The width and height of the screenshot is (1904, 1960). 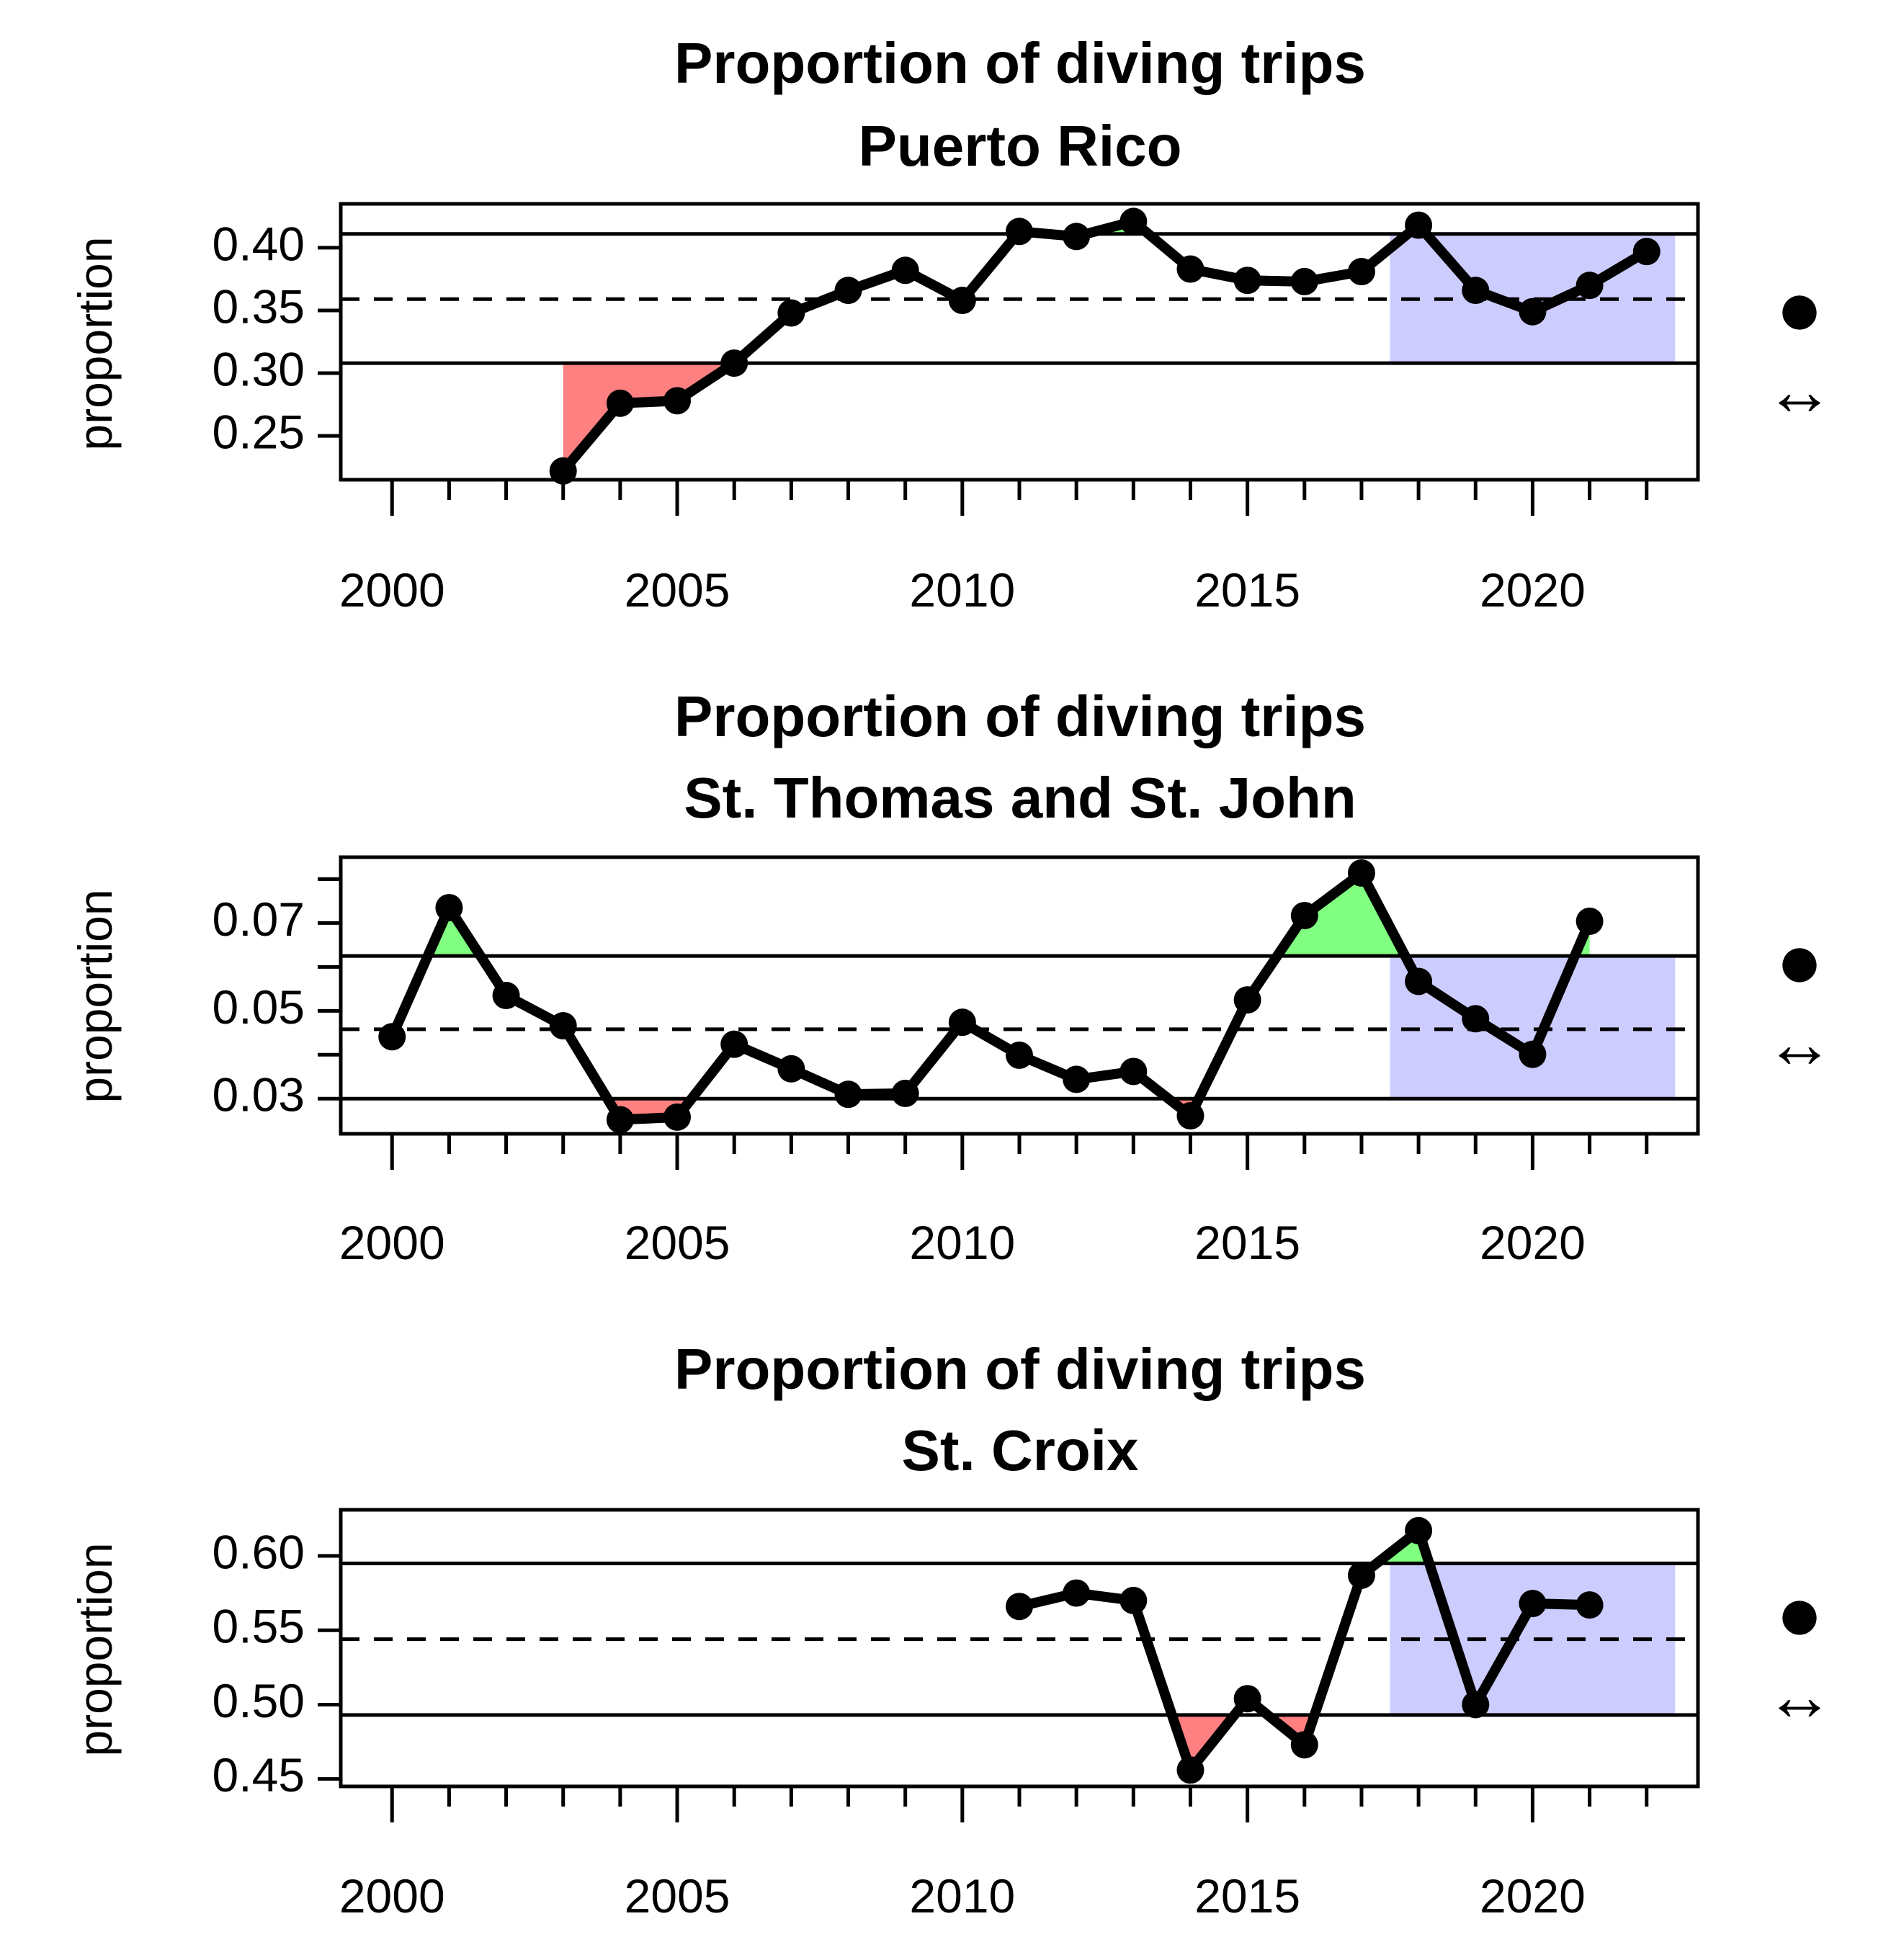 What do you see at coordinates (1533, 1027) in the screenshot?
I see `recent-period-shading` at bounding box center [1533, 1027].